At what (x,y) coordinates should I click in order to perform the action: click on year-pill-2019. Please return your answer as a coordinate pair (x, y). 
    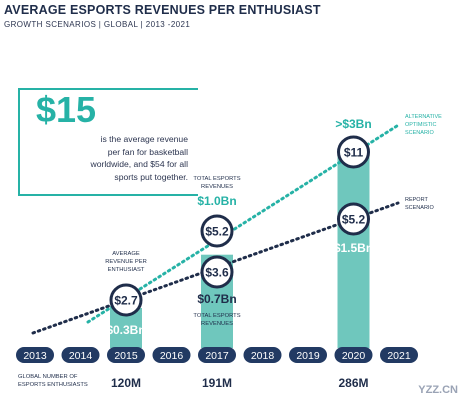
    Looking at the image, I should click on (308, 355).